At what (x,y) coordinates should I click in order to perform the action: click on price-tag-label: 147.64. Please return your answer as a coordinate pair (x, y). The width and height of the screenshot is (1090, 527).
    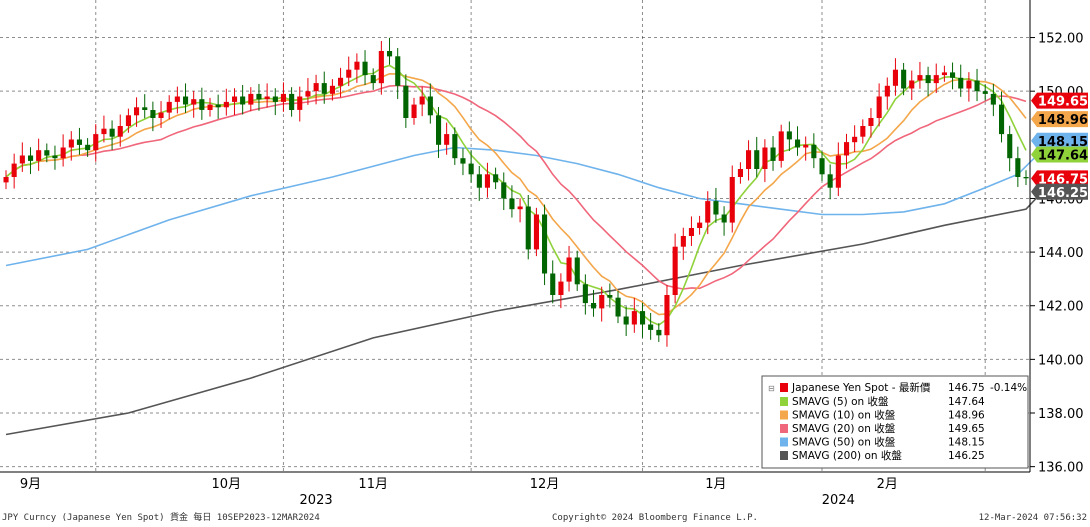
    Looking at the image, I should click on (1063, 155).